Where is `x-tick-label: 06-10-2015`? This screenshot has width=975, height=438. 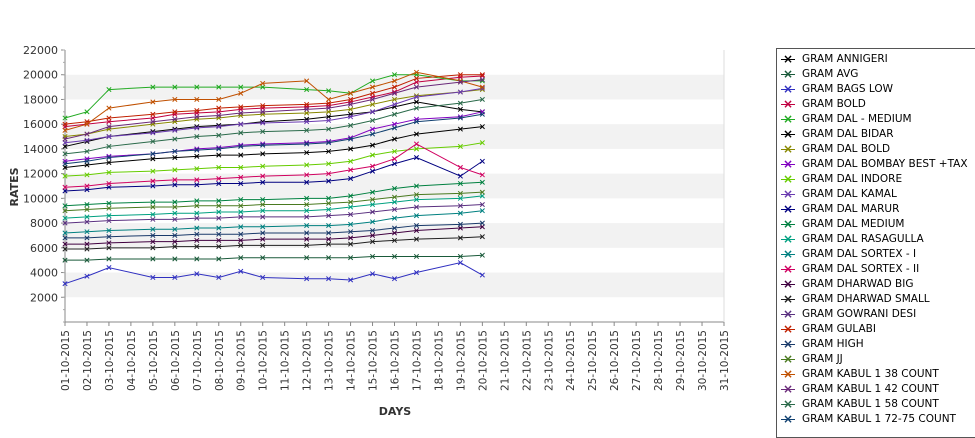 x-tick-label: 06-10-2015 is located at coordinates (176, 360).